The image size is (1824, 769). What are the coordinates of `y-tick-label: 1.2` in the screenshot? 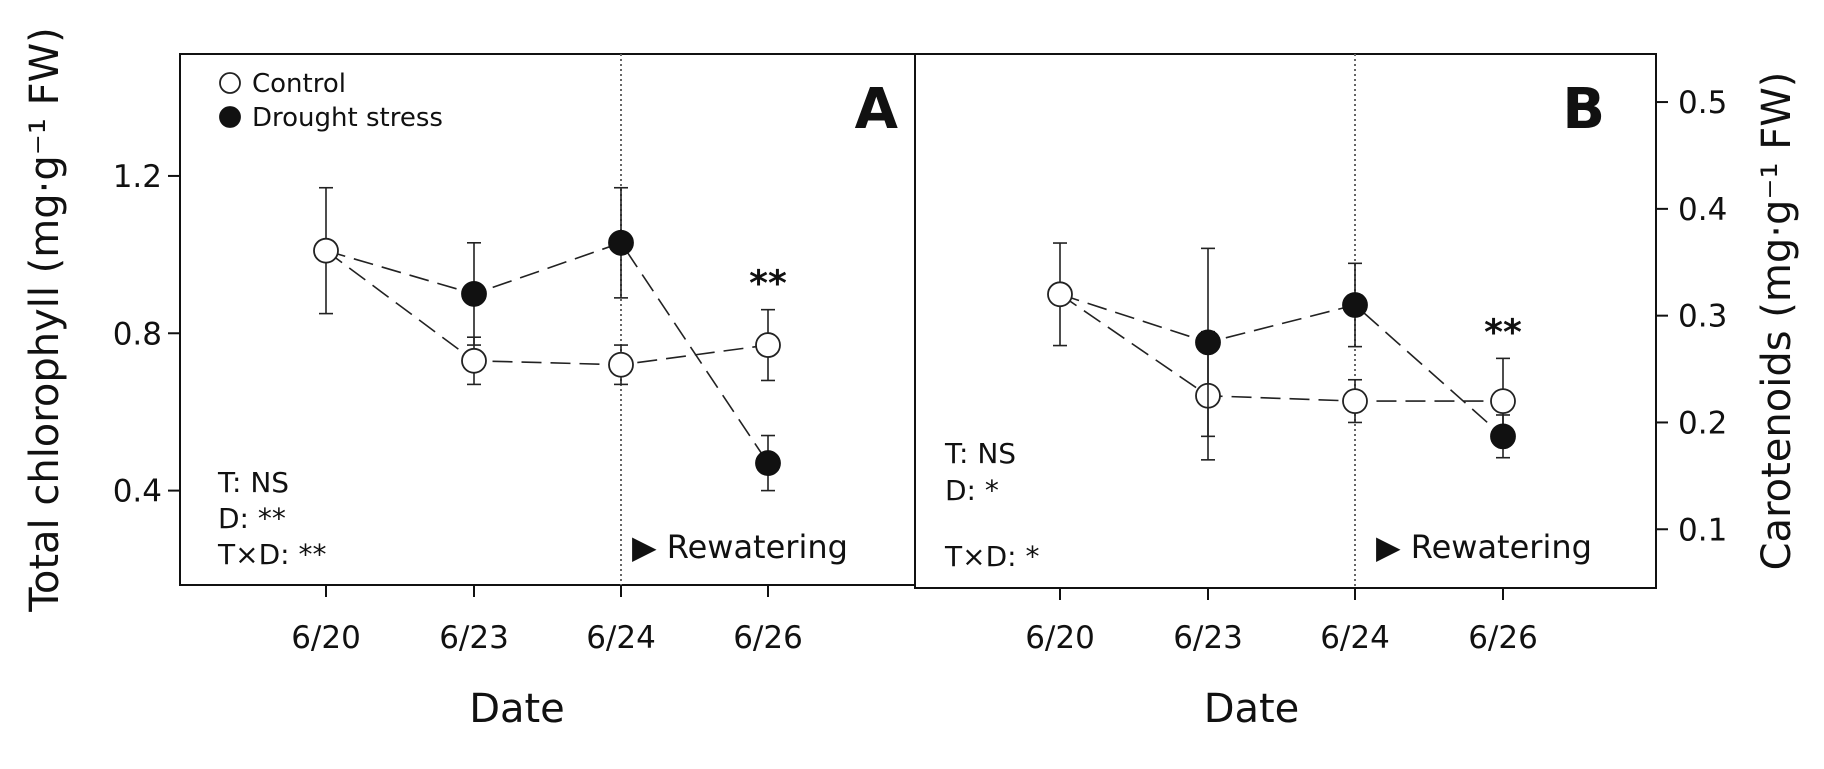 It's located at (137, 177).